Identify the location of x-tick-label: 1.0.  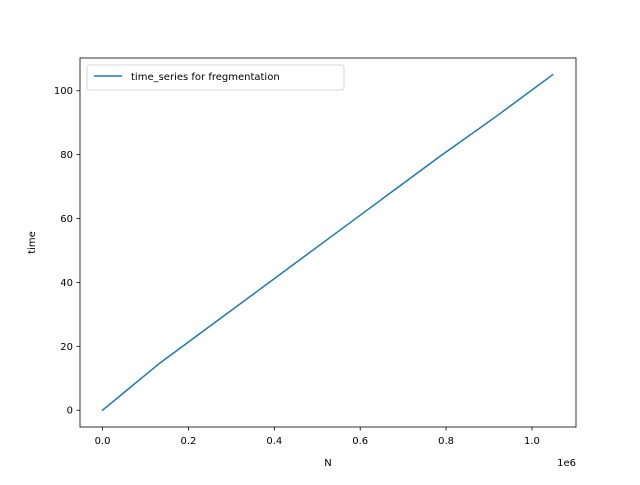
(532, 441).